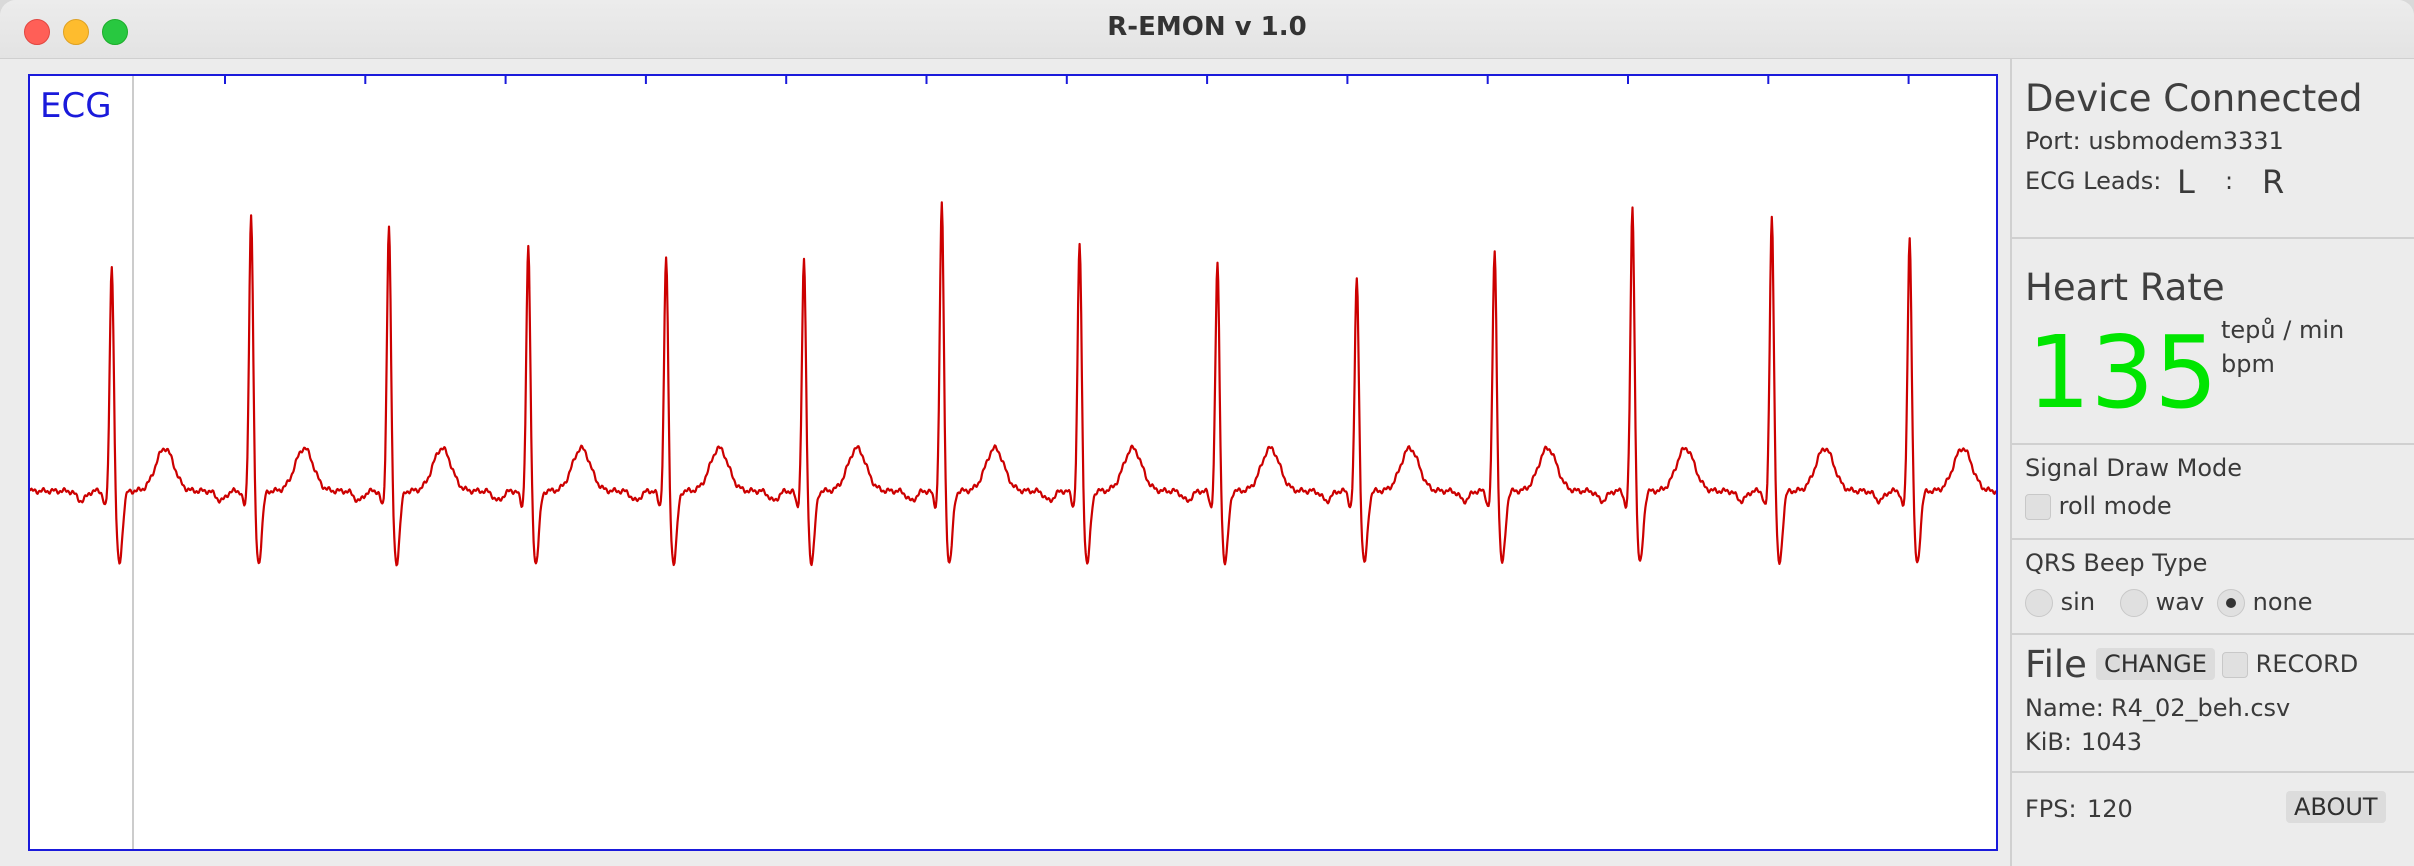 This screenshot has height=866, width=2414. Describe the element at coordinates (2307, 664) in the screenshot. I see `record-label: RECORD` at that location.